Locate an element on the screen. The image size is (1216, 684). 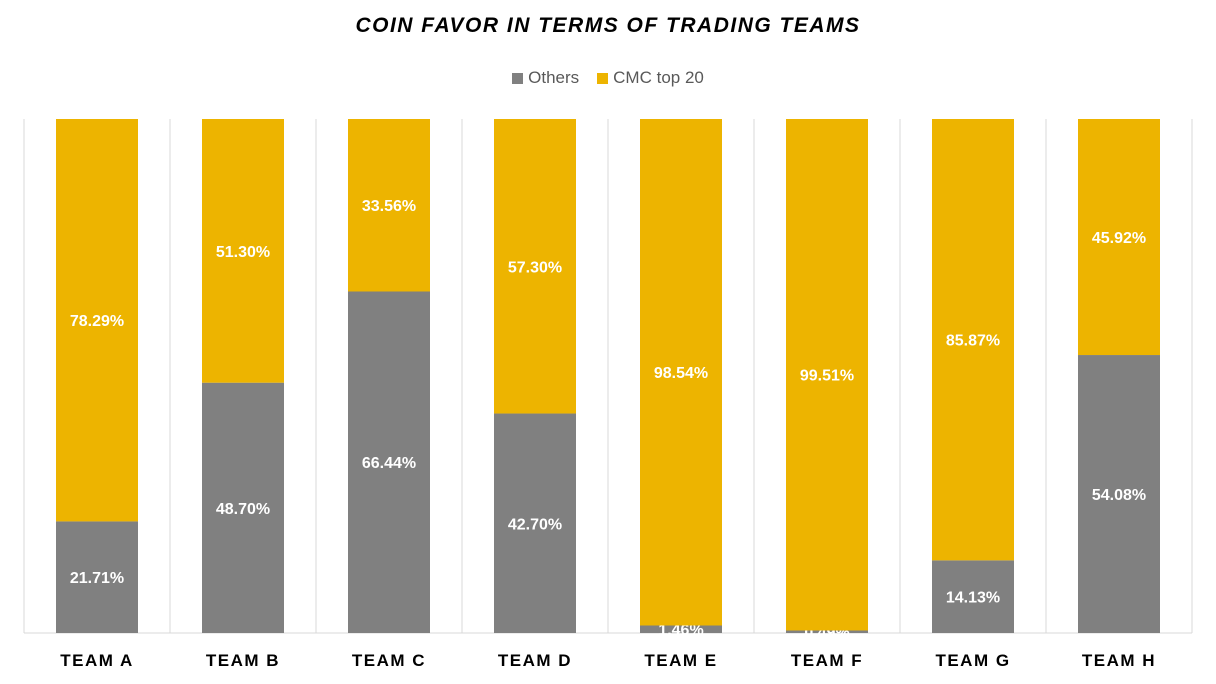
data-label-others: 14.13% is located at coordinates (973, 598).